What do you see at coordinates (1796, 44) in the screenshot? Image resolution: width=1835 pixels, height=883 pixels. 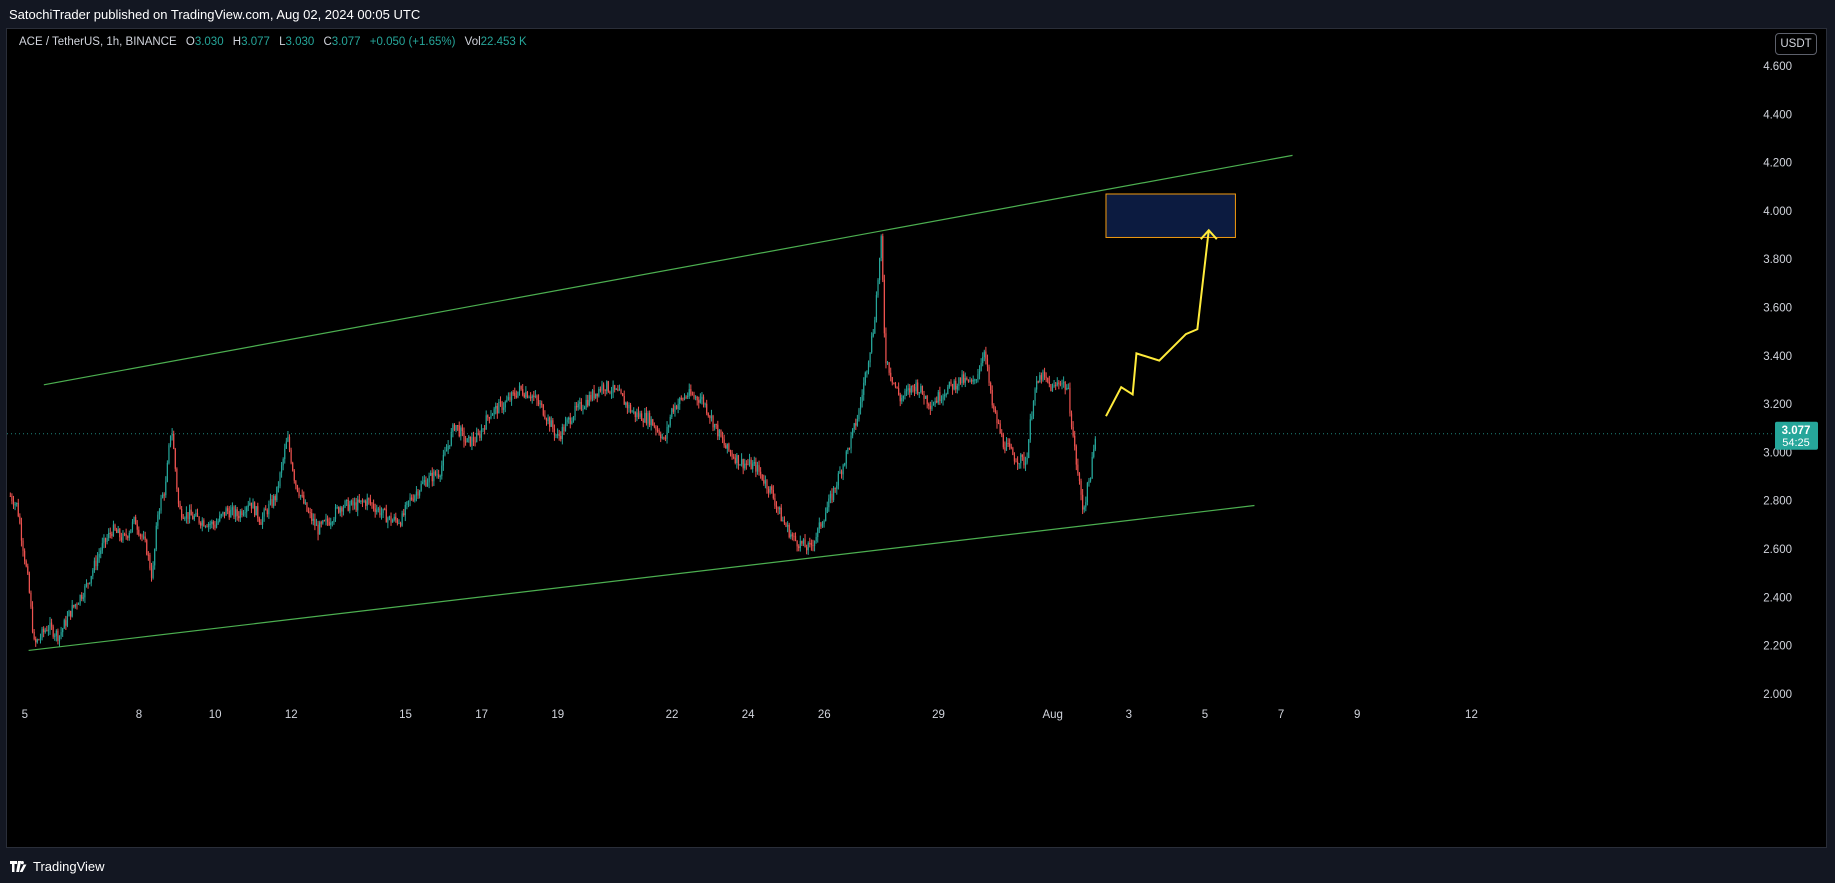 I see `currency-button: USDT` at bounding box center [1796, 44].